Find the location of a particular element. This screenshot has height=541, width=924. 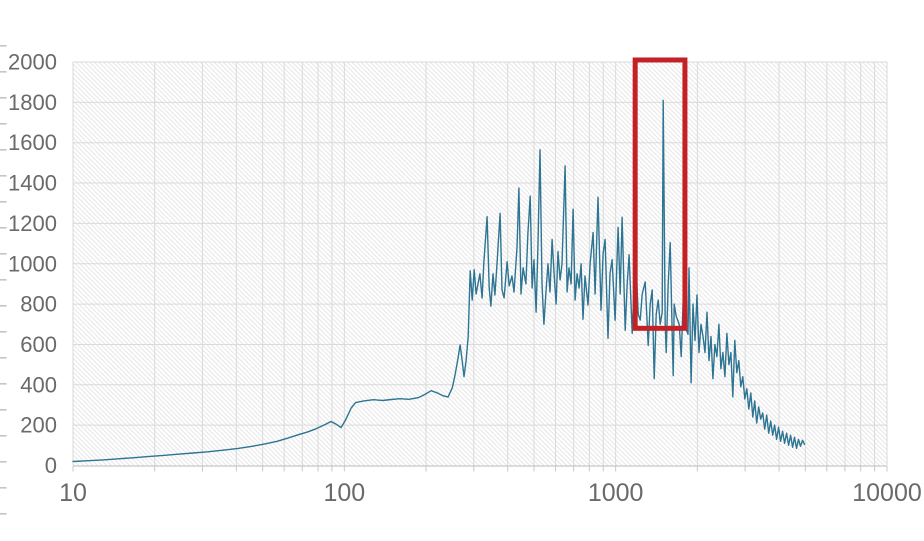

x-tick-label: 10000 is located at coordinates (887, 493).